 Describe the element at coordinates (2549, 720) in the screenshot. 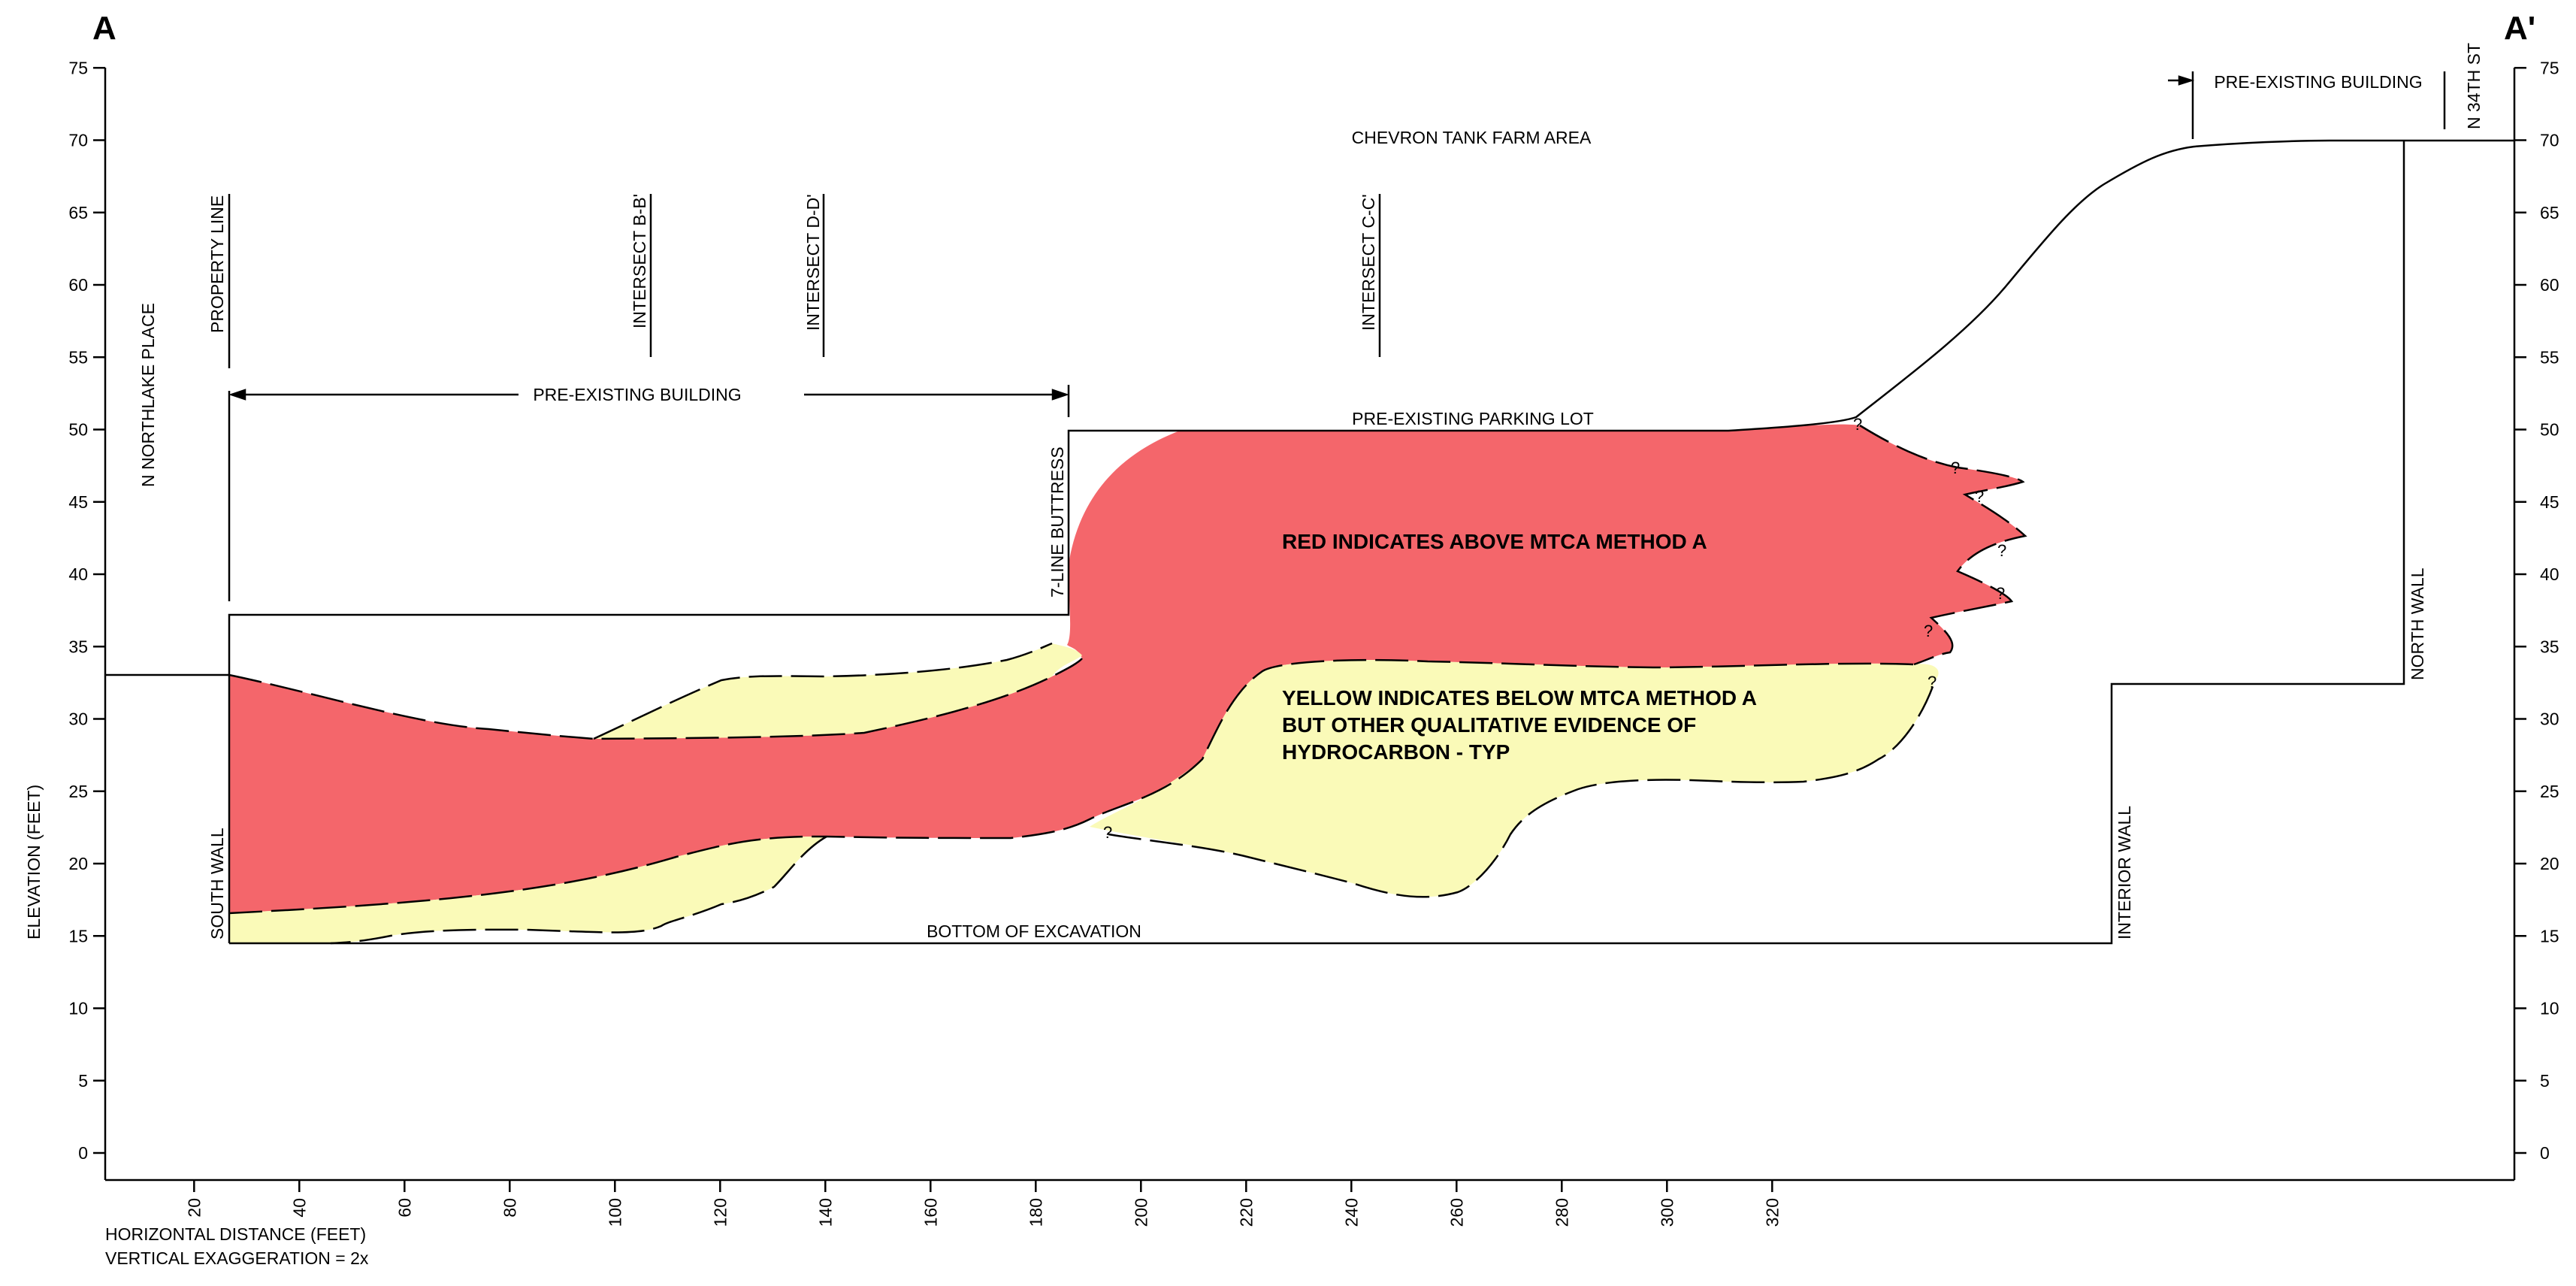

I see `y-tick-label-right: 30` at that location.